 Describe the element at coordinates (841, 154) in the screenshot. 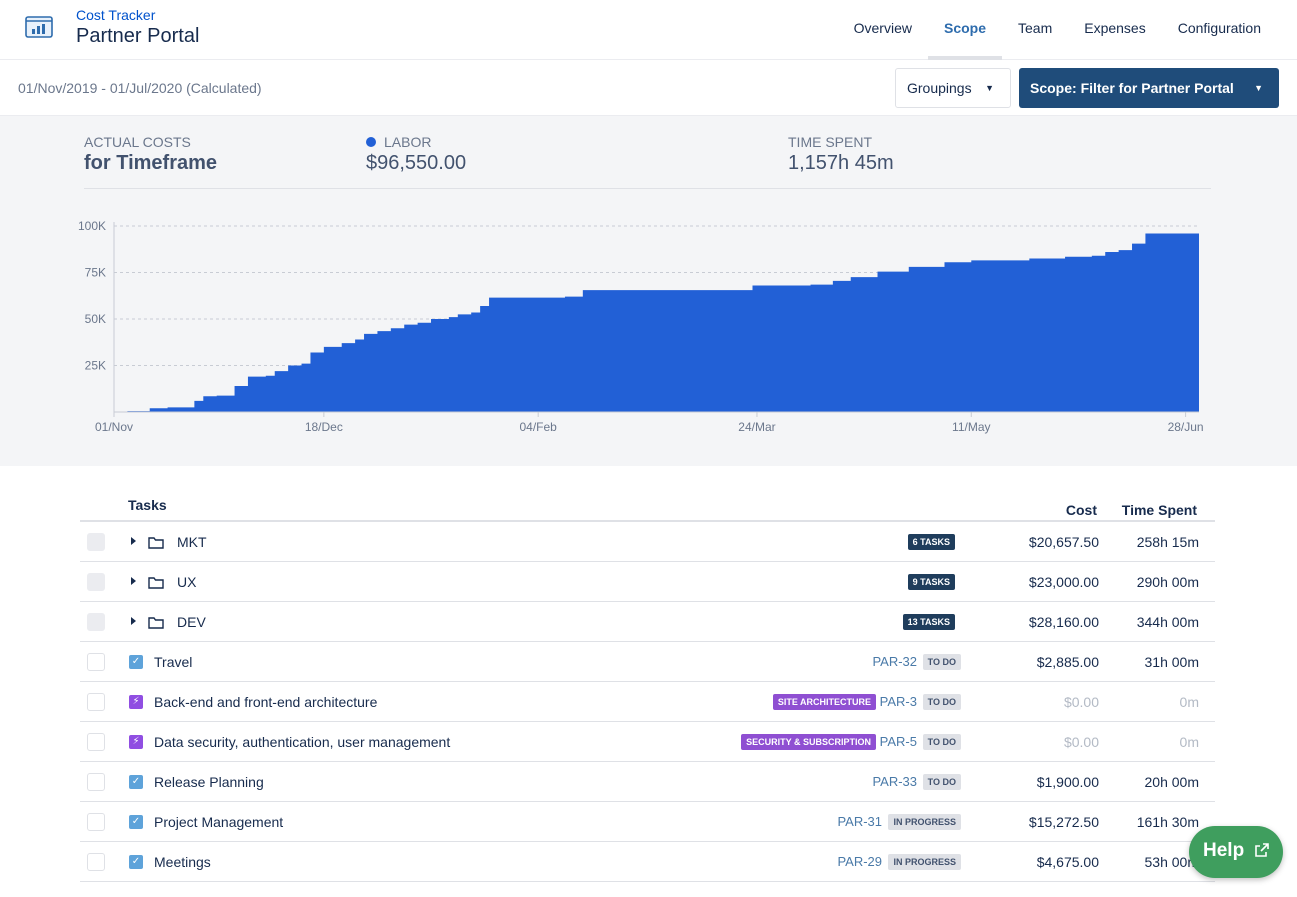

I see `time-spent-stat: TIME SPENT 1,157h 45m` at that location.